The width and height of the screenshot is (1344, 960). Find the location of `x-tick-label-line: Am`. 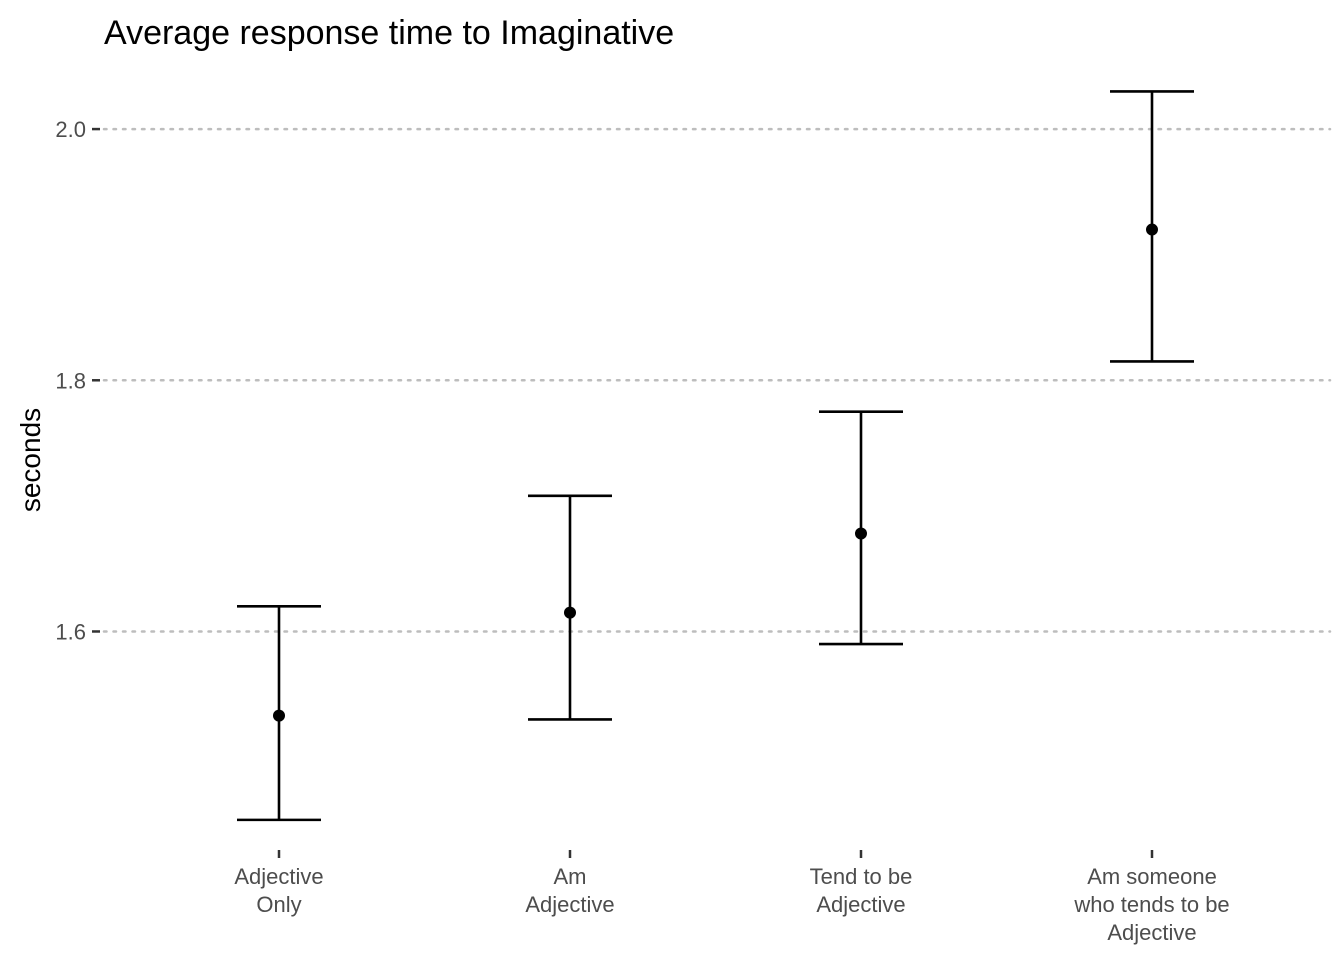

x-tick-label-line: Am is located at coordinates (570, 876).